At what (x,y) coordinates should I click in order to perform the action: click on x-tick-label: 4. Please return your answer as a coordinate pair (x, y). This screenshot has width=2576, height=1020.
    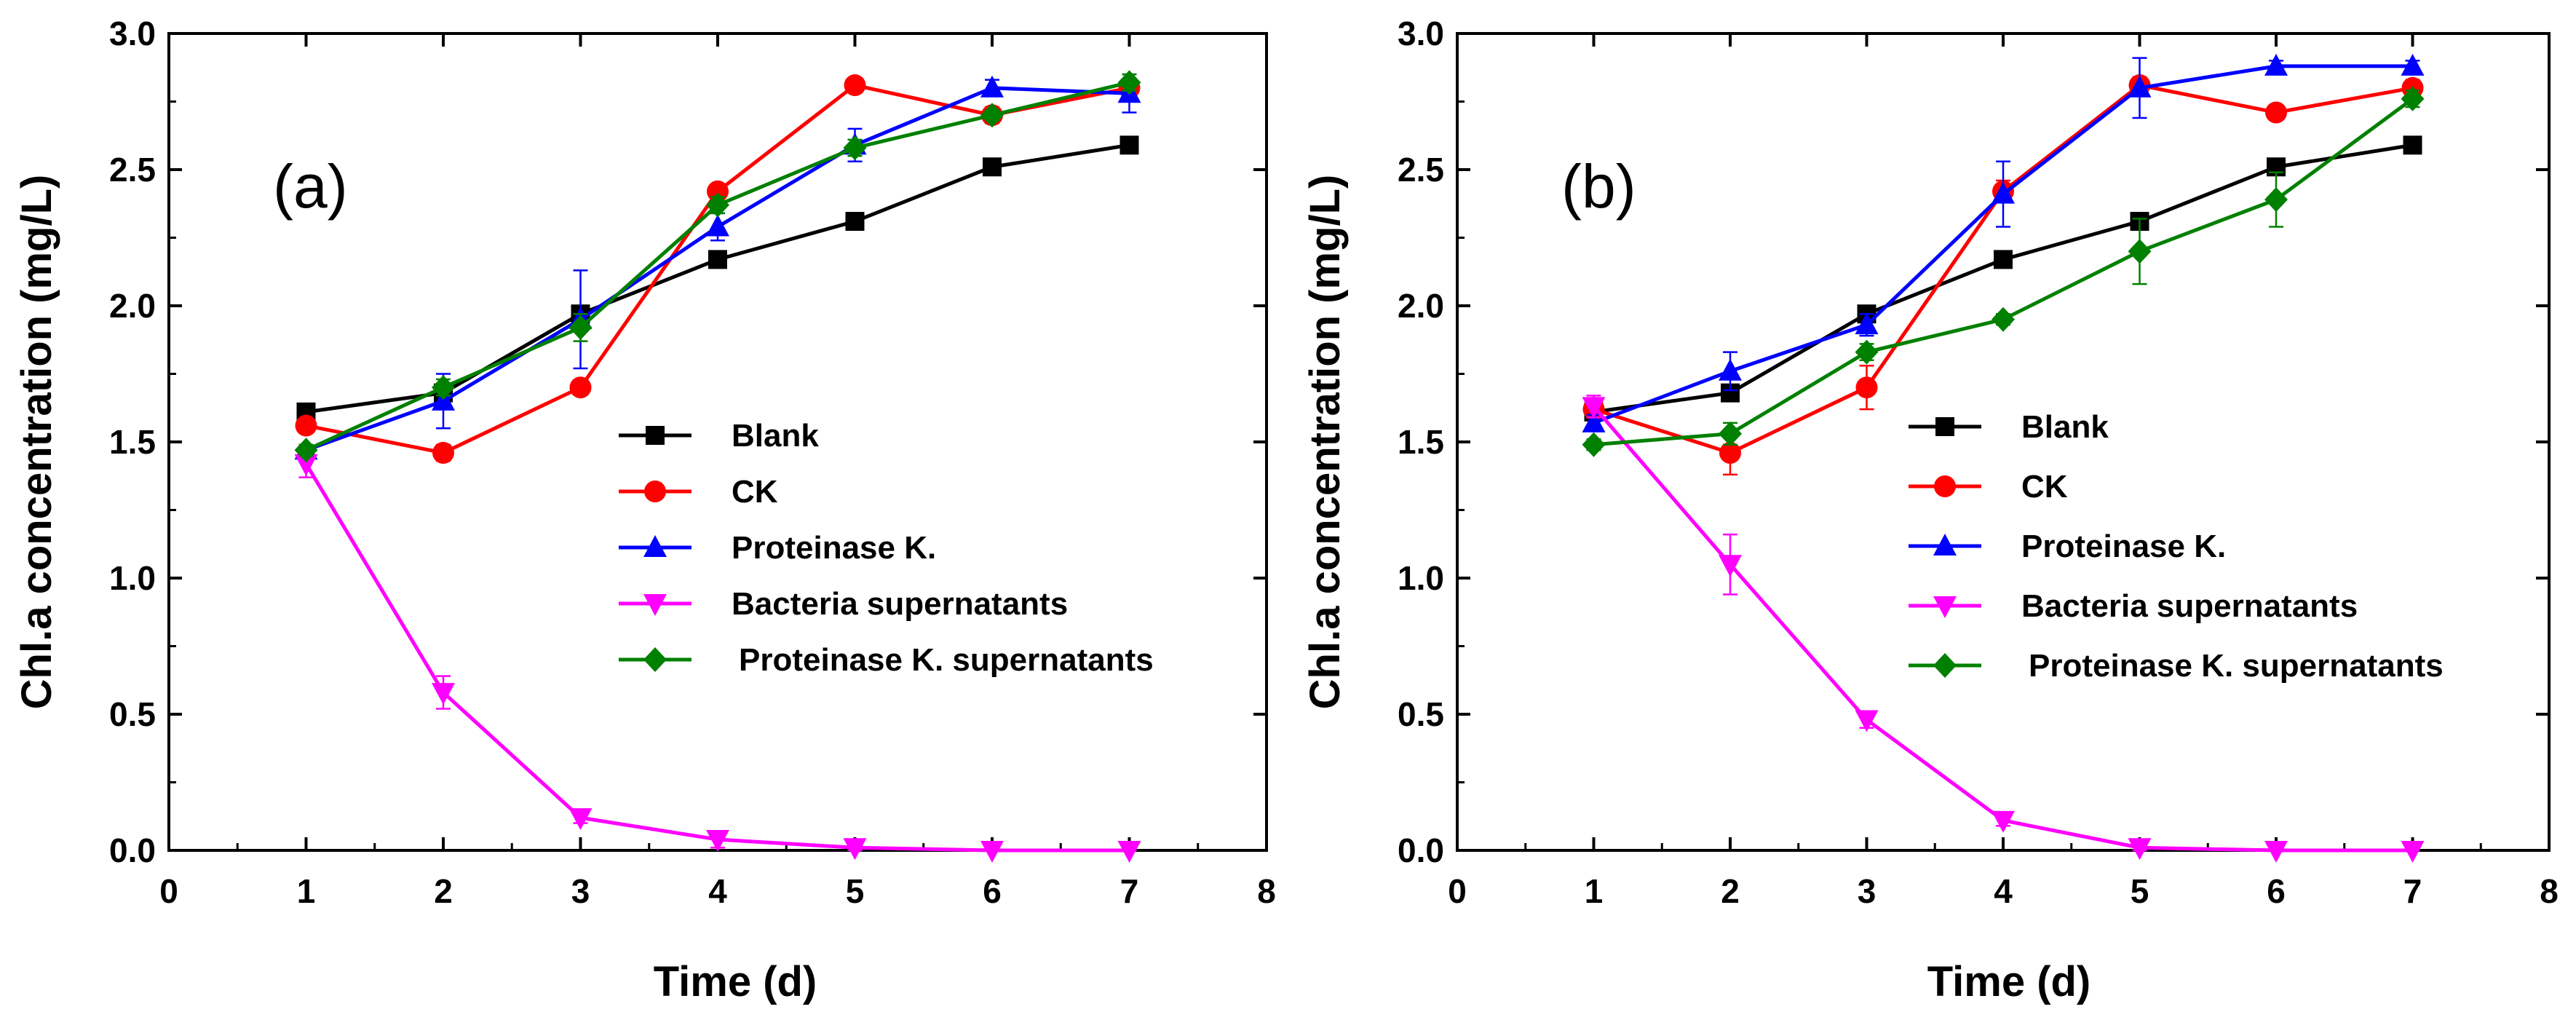
    Looking at the image, I should click on (2003, 891).